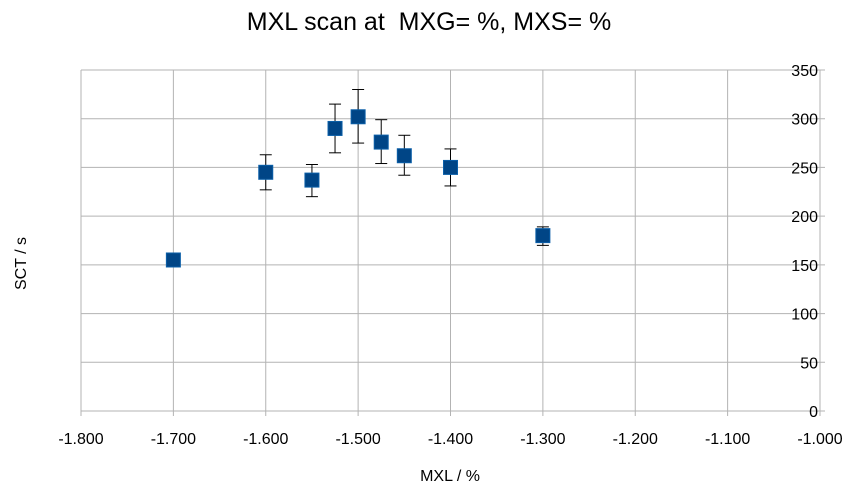  I want to click on chart-title: MXL scan at MXG= %, MXS= %, so click(429, 22).